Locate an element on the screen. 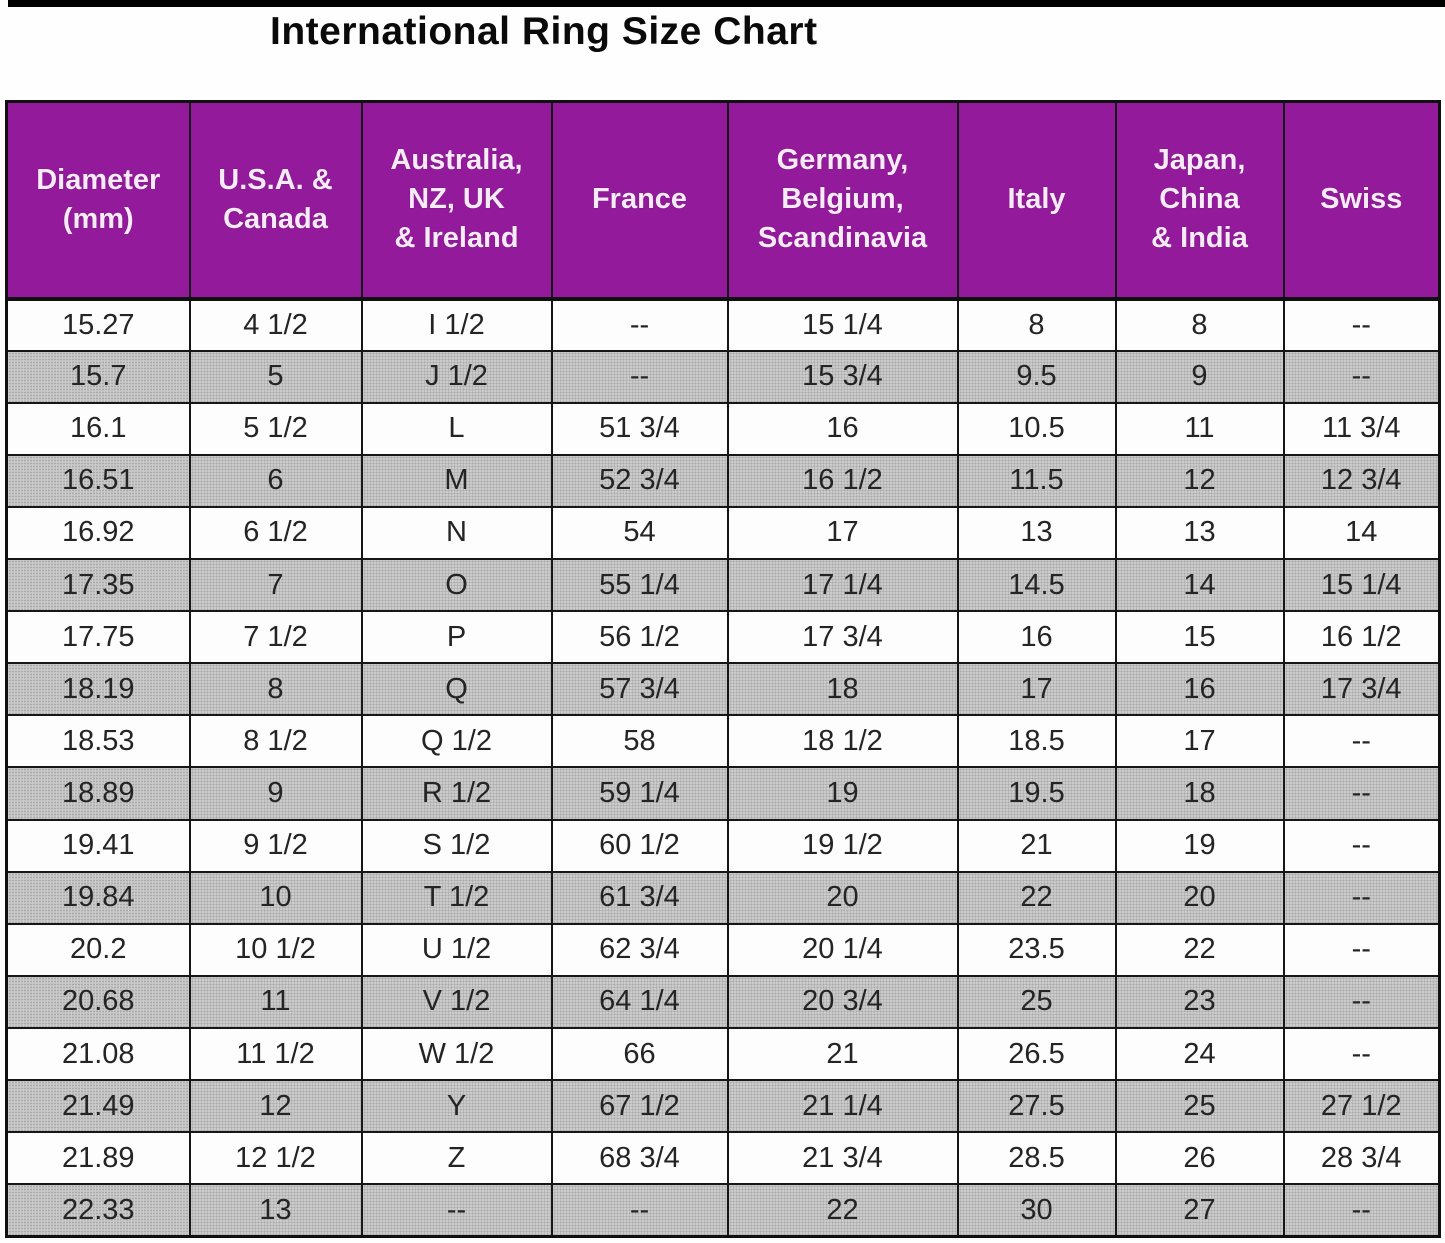 This screenshot has height=1243, width=1445. ring-size-cell: O is located at coordinates (456, 585).